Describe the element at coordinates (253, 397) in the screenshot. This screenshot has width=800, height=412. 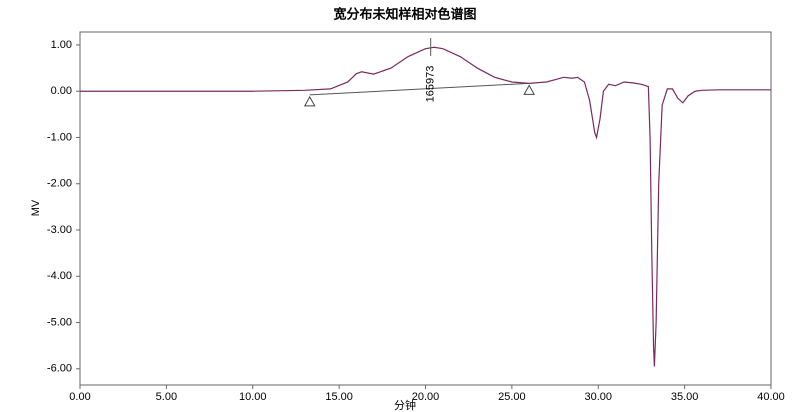
I see `x-tick-label: 10.00` at that location.